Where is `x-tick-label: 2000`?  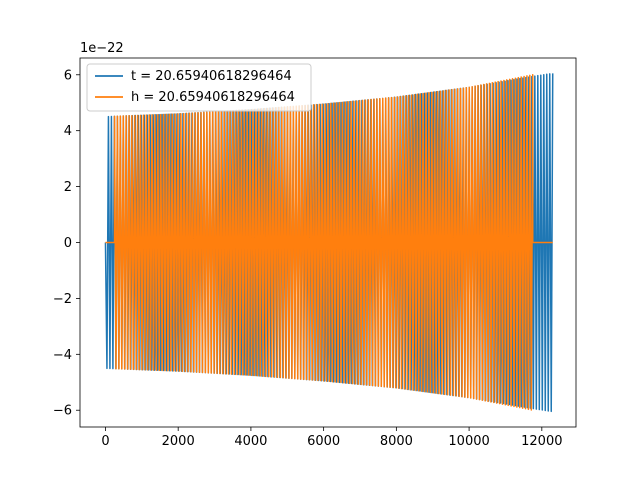
x-tick-label: 2000 is located at coordinates (178, 441).